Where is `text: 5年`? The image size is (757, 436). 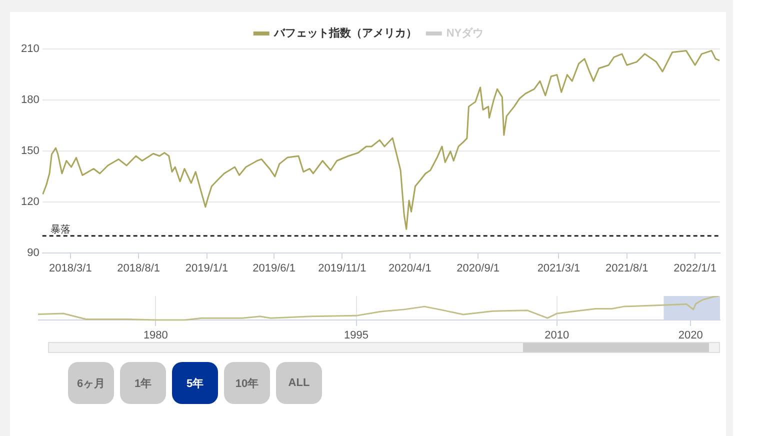 text: 5年 is located at coordinates (195, 383).